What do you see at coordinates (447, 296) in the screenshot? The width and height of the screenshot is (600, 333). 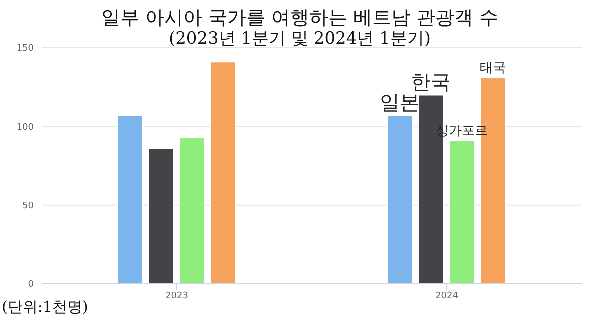 I see `x-tick-label: 2024` at bounding box center [447, 296].